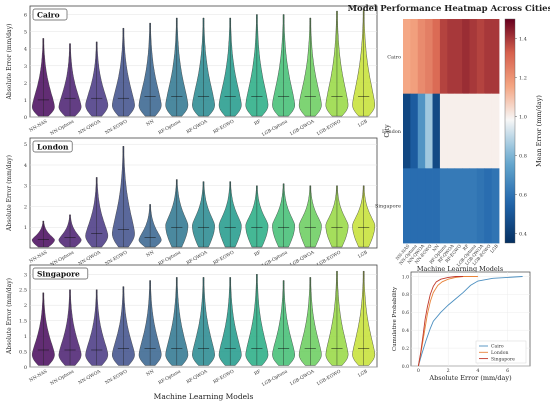  I want to click on cdf-line-singapore, so click(440, 321).